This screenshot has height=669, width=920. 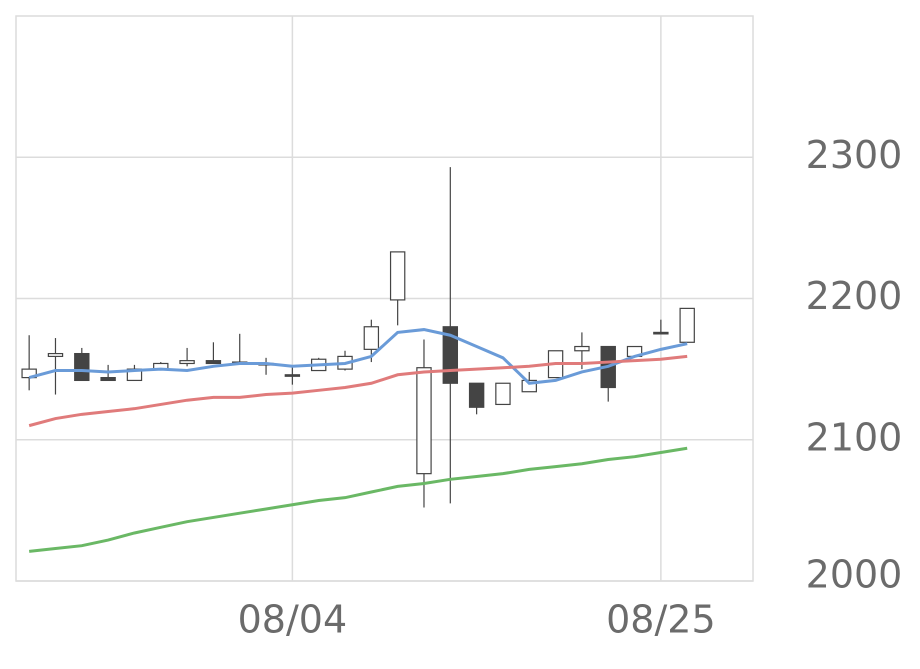 What do you see at coordinates (854, 575) in the screenshot?
I see `y-tick-label: 2000` at bounding box center [854, 575].